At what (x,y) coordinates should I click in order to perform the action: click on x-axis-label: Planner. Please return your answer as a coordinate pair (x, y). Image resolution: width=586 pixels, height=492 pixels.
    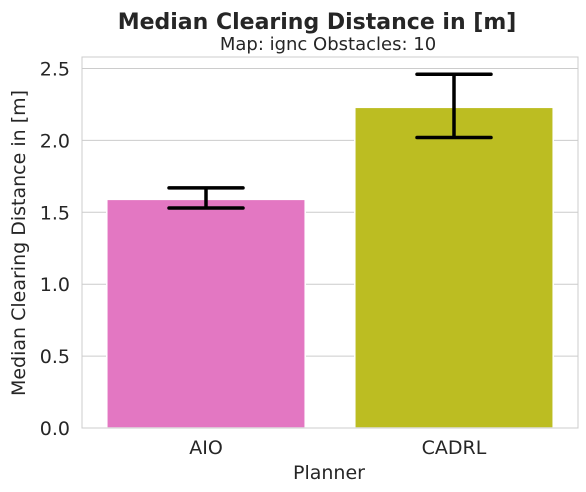
    Looking at the image, I should click on (329, 473).